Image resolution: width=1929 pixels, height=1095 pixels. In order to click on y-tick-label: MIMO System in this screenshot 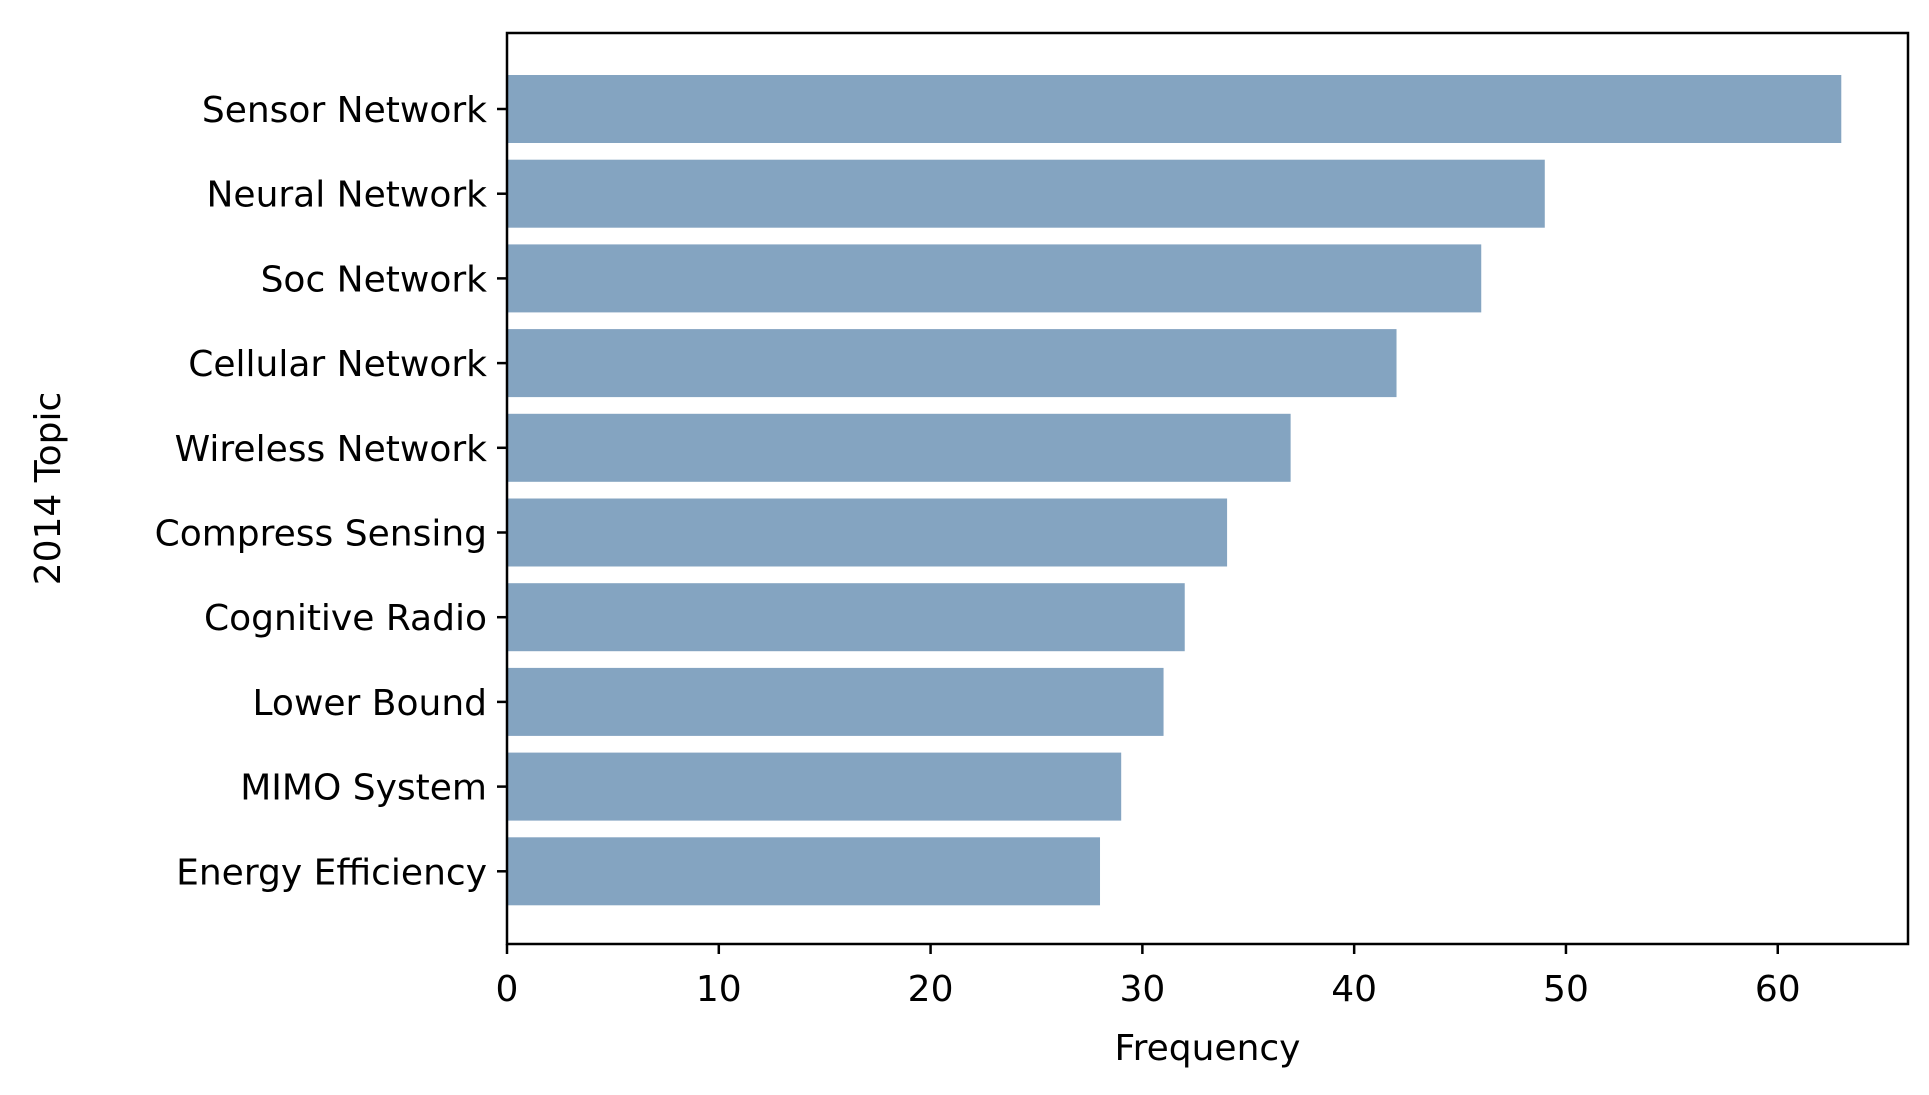, I will do `click(363, 788)`.